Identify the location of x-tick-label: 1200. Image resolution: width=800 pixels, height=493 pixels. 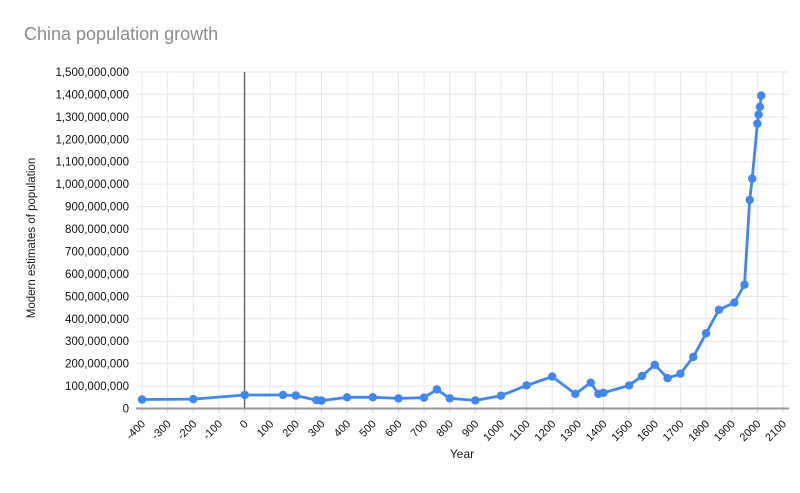
(546, 431).